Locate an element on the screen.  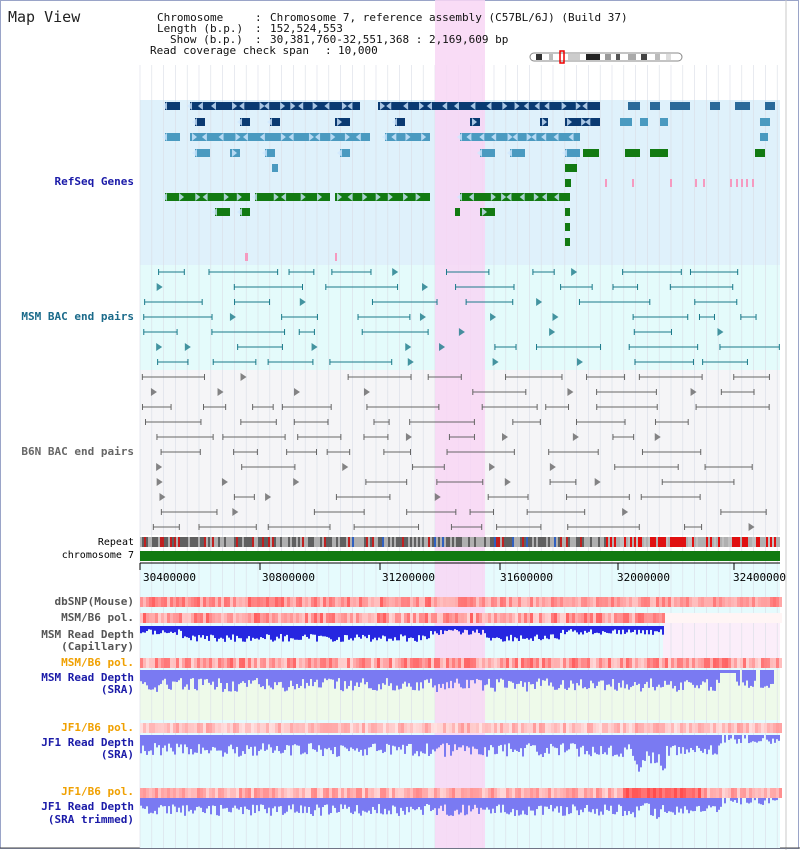
track-label-b6n-bac: B6N BAC end pairs is located at coordinates (77, 451).